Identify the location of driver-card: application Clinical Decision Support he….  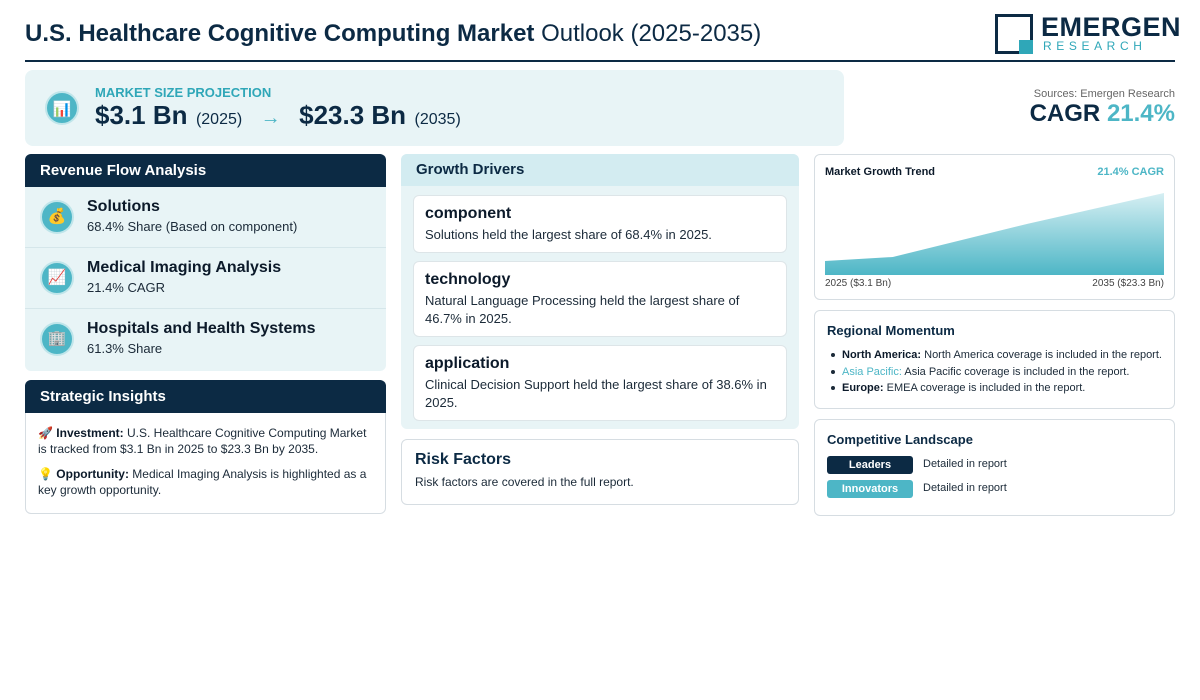
(600, 383).